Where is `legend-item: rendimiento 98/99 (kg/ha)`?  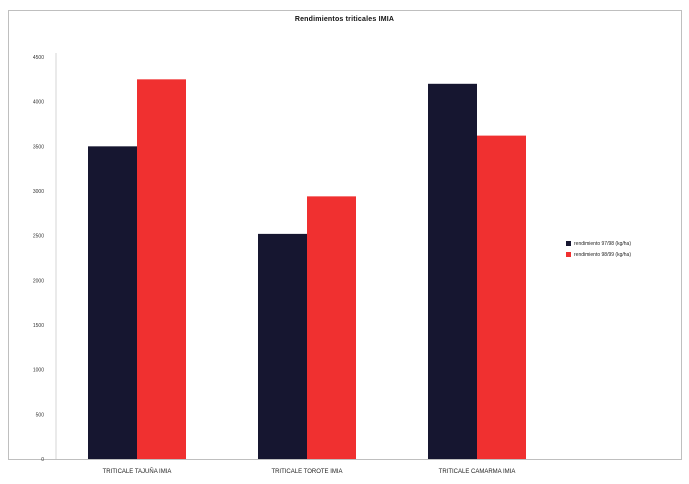 legend-item: rendimiento 98/99 (kg/ha) is located at coordinates (598, 254).